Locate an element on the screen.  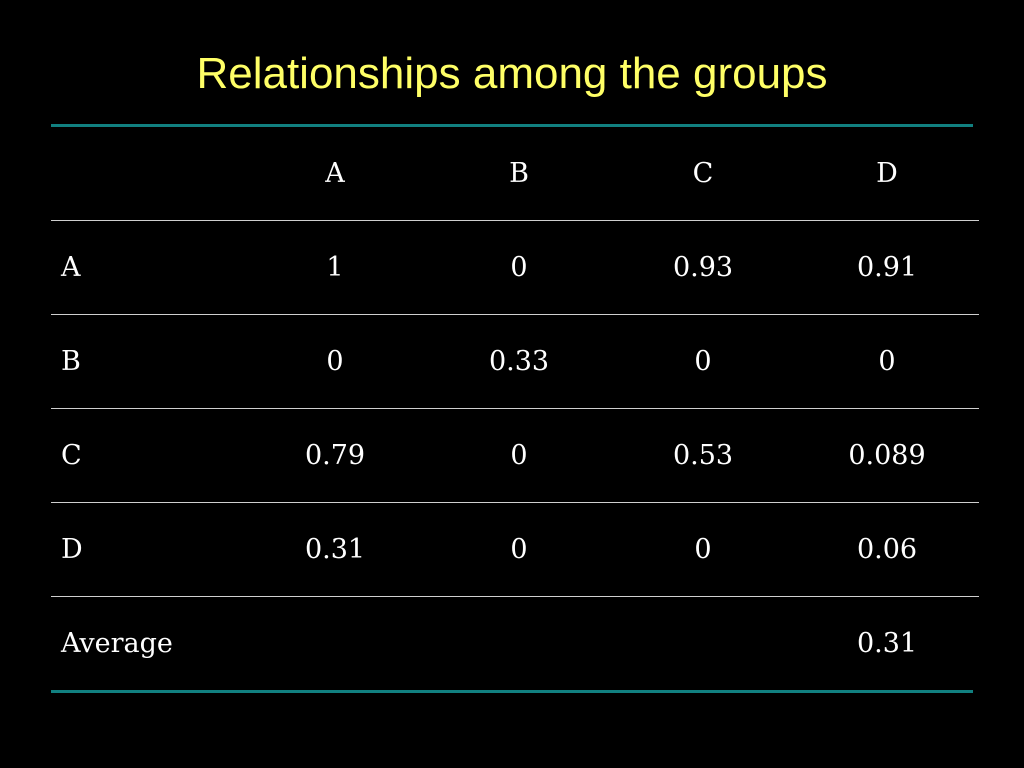
table-cell: 0.33 is located at coordinates (519, 361).